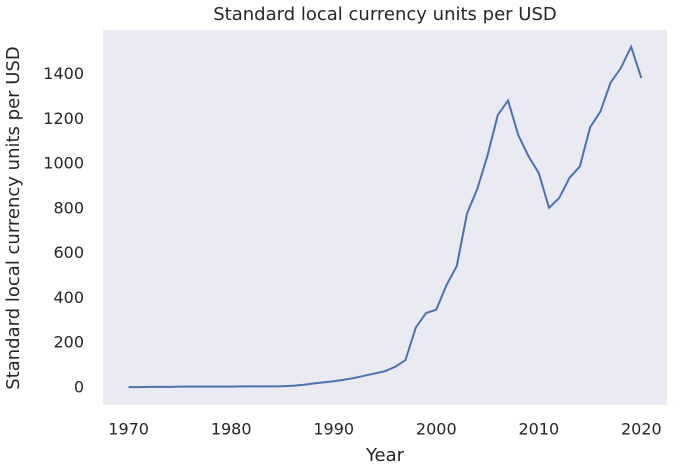 This screenshot has height=472, width=685. What do you see at coordinates (231, 429) in the screenshot?
I see `x-tick-label: 1980` at bounding box center [231, 429].